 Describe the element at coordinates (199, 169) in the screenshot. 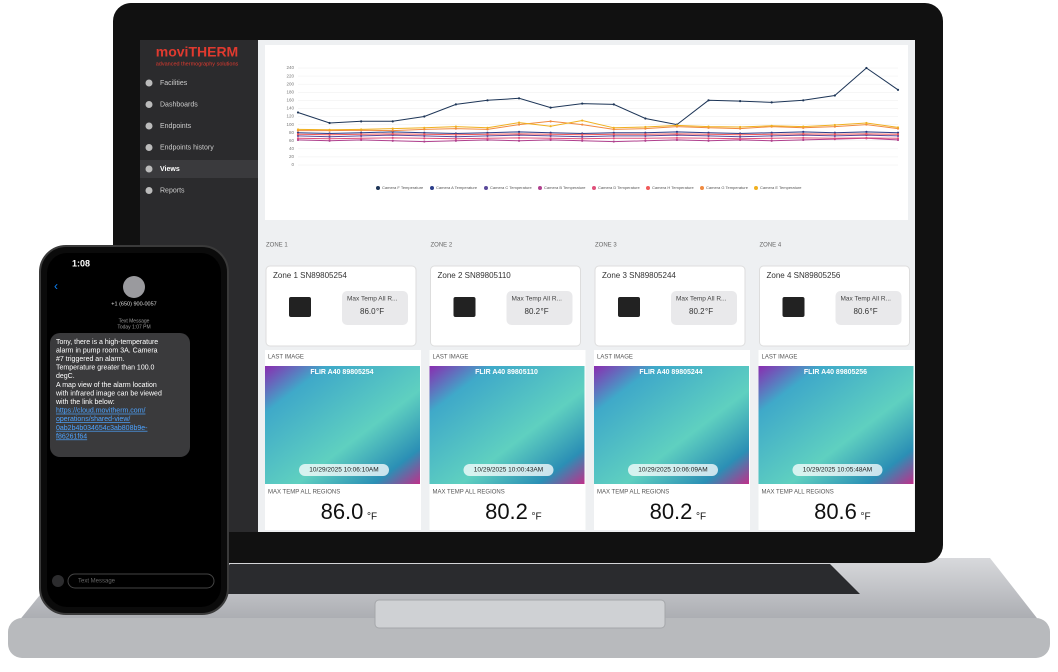

I see `menu-active` at that location.